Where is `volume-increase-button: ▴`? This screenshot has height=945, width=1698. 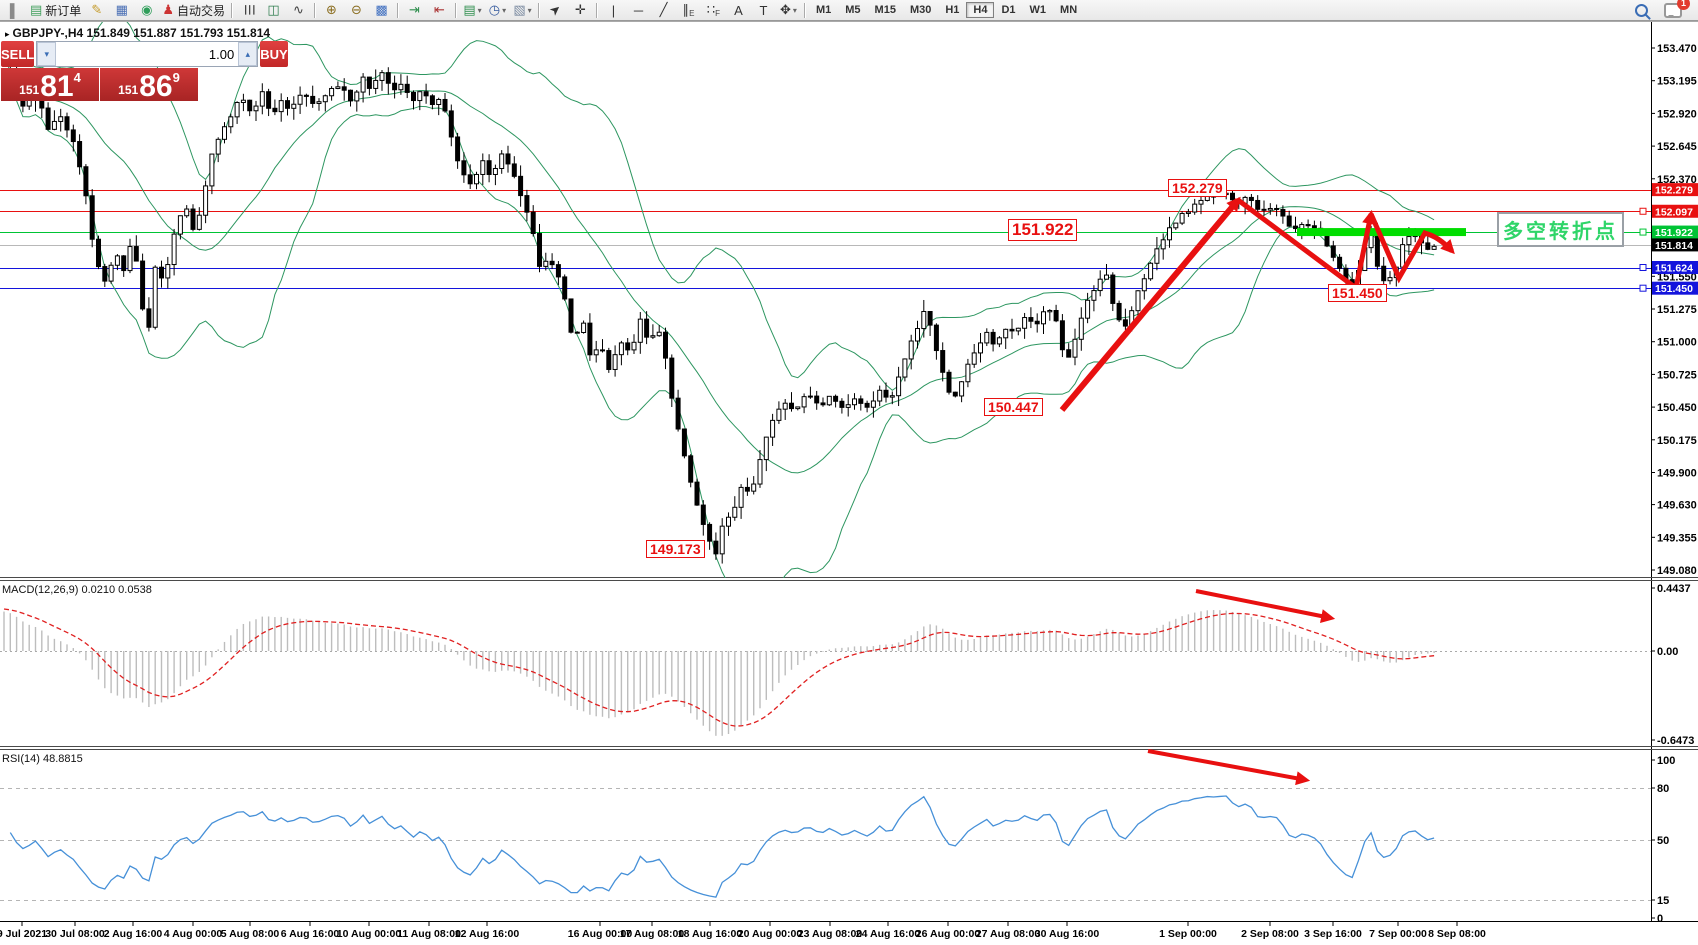
volume-increase-button: ▴ is located at coordinates (248, 54).